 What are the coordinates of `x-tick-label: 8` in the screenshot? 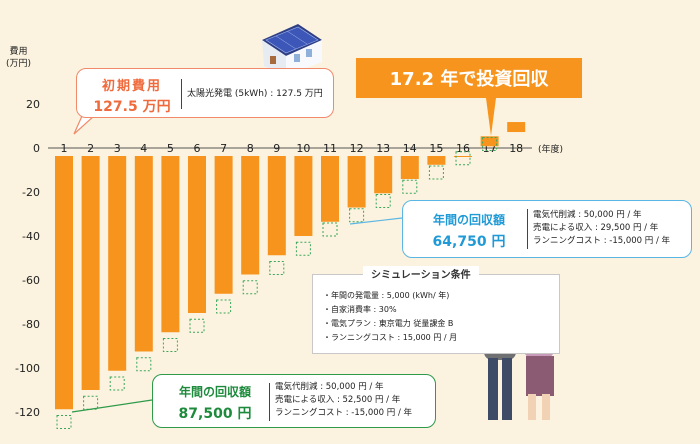 It's located at (250, 148).